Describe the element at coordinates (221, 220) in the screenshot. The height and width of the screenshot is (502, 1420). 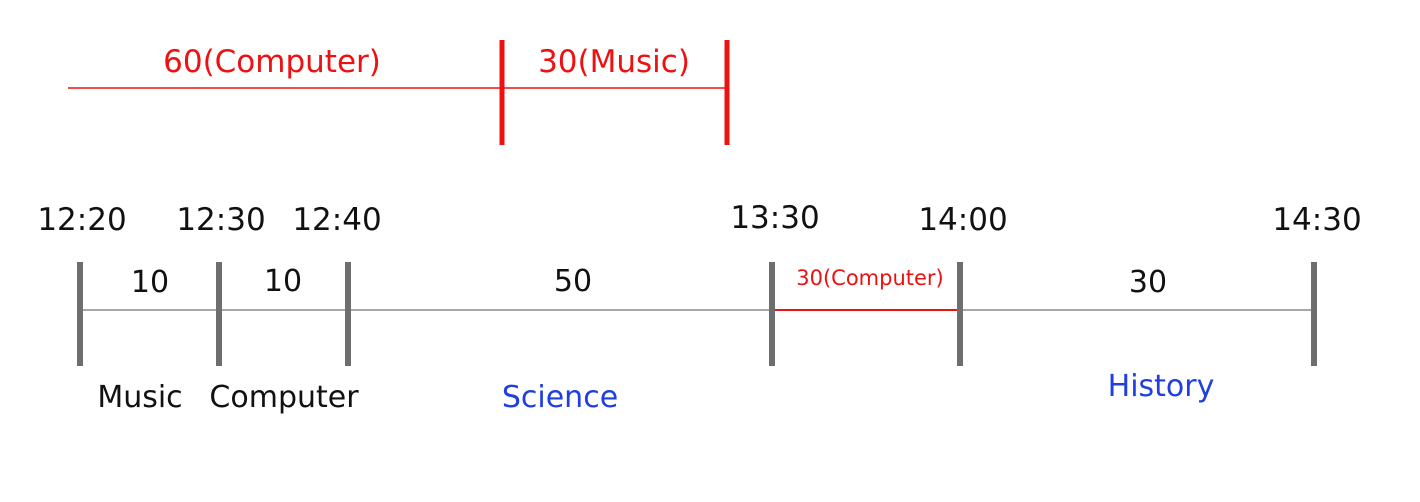
I see `time-label-1230: 12:30` at that location.